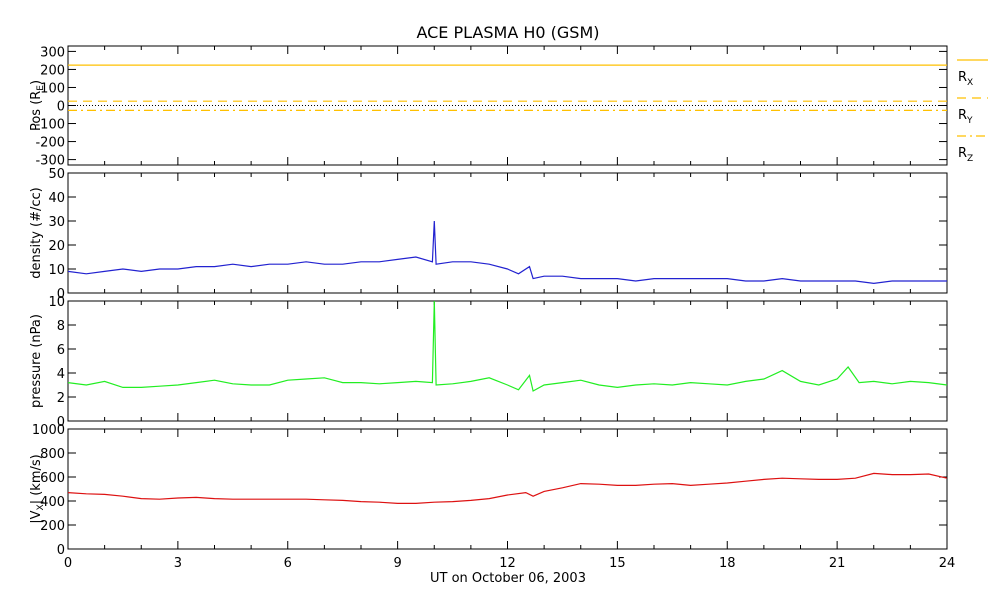  What do you see at coordinates (52, 70) in the screenshot?
I see `position-ytick-label: 200` at bounding box center [52, 70].